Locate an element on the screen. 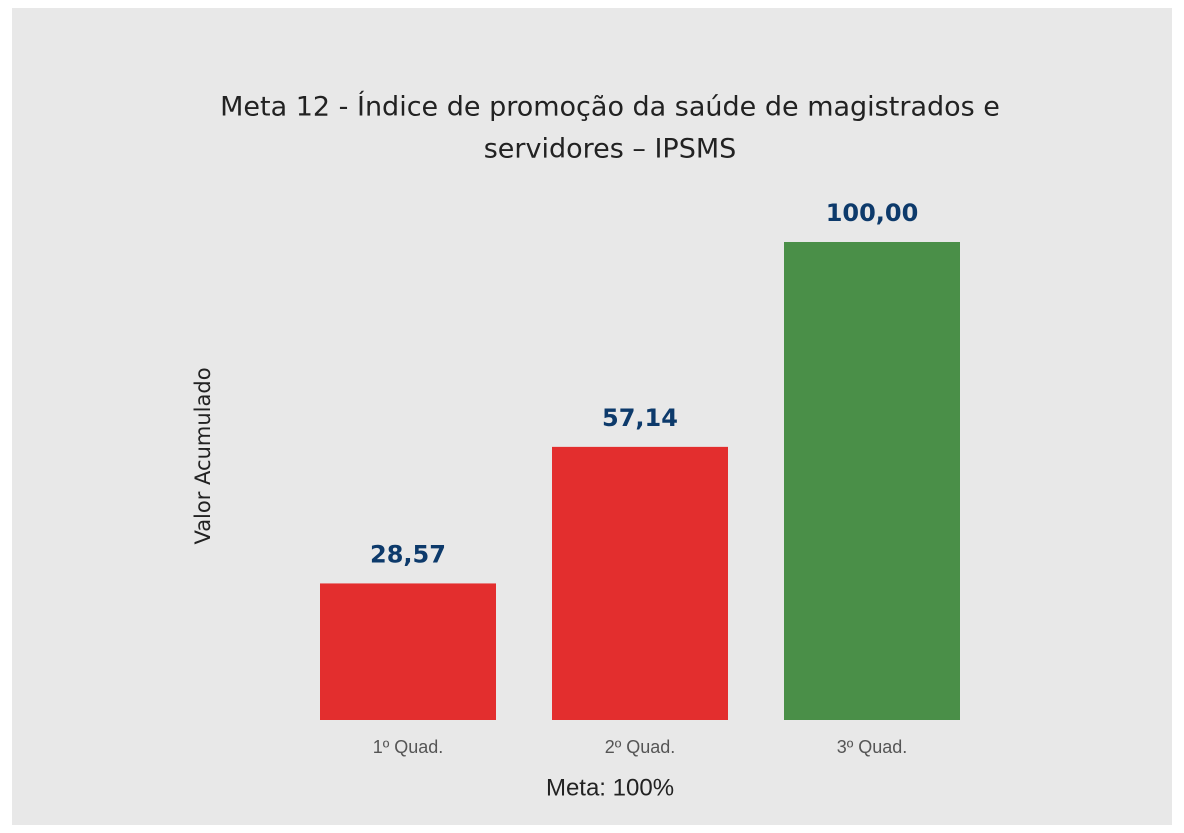 The height and width of the screenshot is (833, 1184). y-axis-label: Valor Acumulado is located at coordinates (203, 455).